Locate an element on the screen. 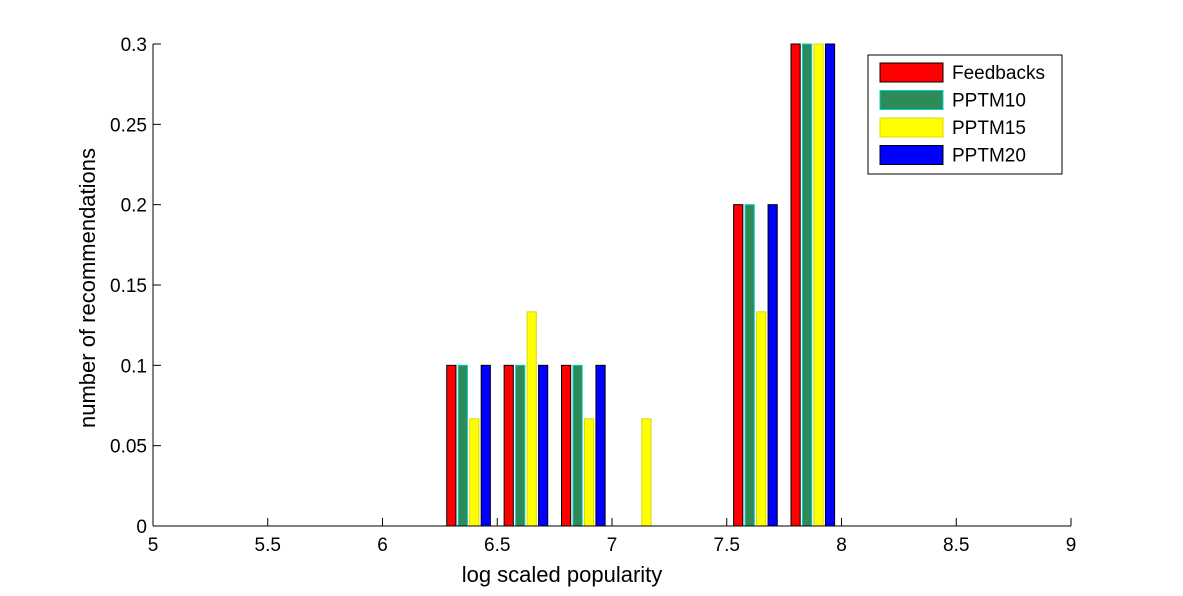 The width and height of the screenshot is (1183, 596). legend-label-pptm20: PPTM20 is located at coordinates (989, 156).